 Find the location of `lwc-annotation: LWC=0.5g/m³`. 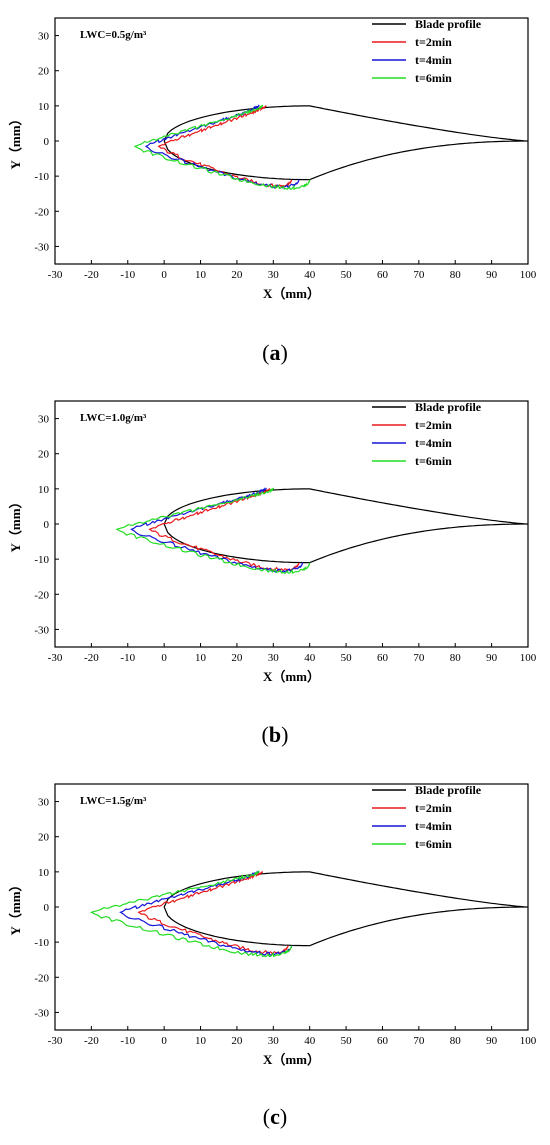

lwc-annotation: LWC=0.5g/m³ is located at coordinates (113, 35).